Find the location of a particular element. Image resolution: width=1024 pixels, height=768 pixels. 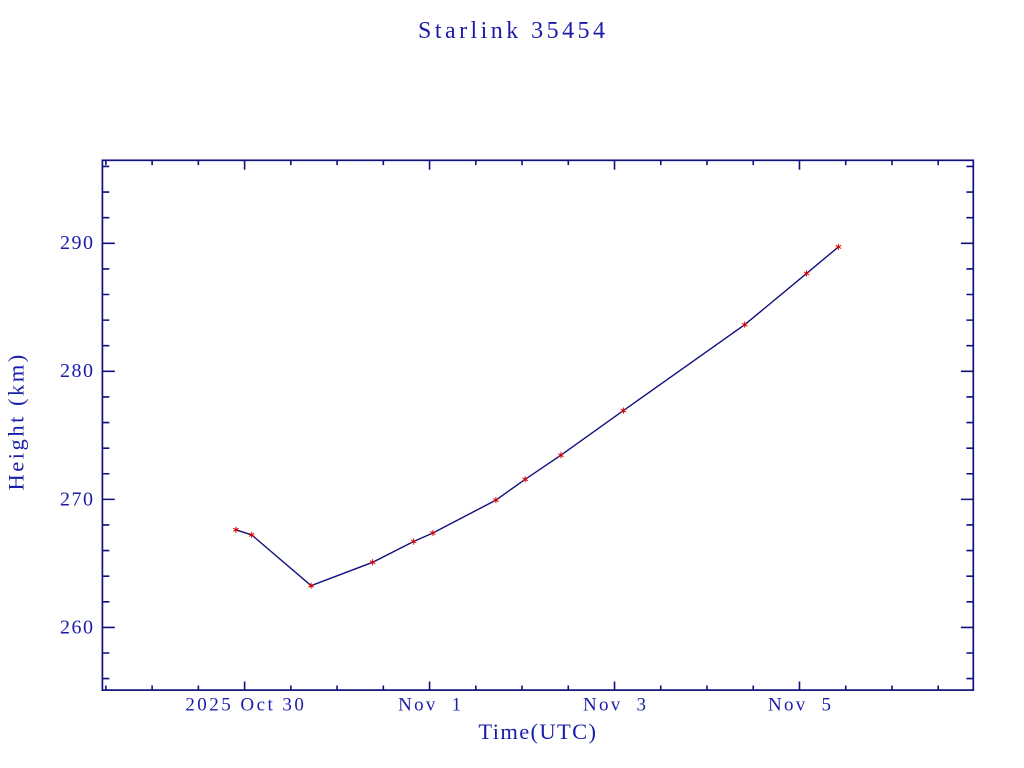

svg-text: 260 is located at coordinates (76, 627).